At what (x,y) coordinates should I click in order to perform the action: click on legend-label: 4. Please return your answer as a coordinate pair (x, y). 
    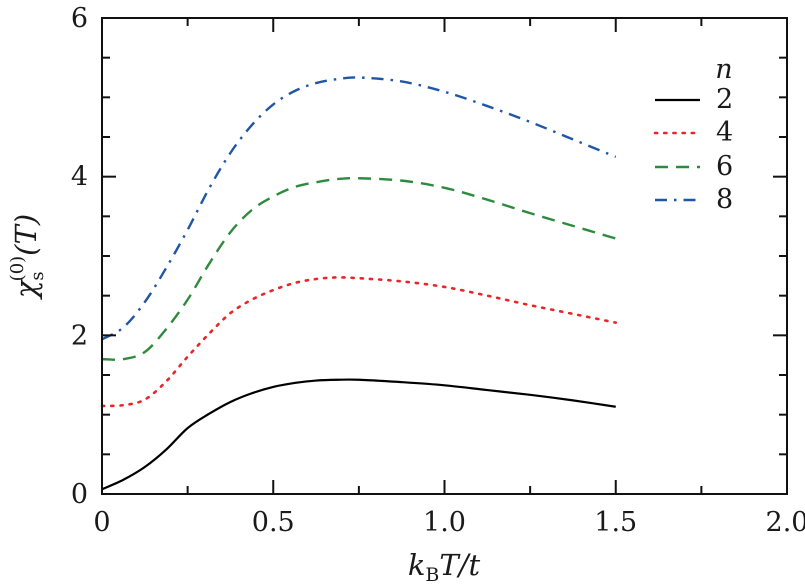
    Looking at the image, I should click on (724, 132).